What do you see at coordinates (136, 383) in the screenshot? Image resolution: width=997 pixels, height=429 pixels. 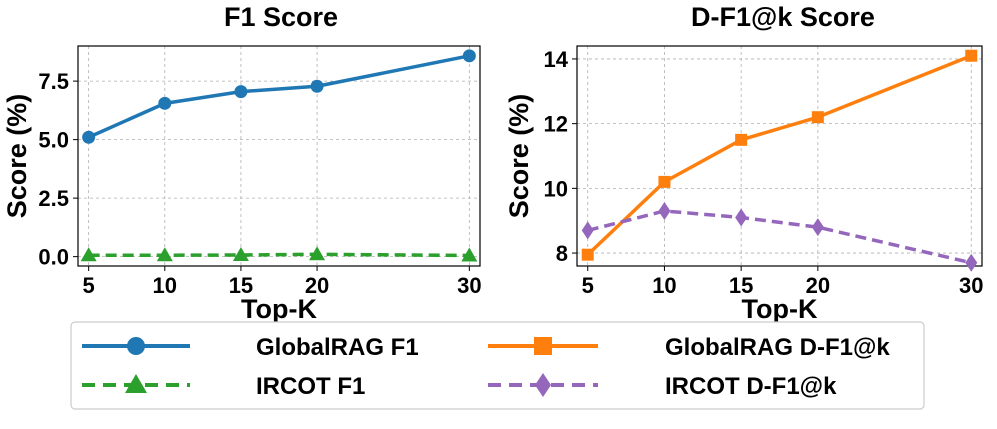 I see `legend-marker-ircot-f1` at bounding box center [136, 383].